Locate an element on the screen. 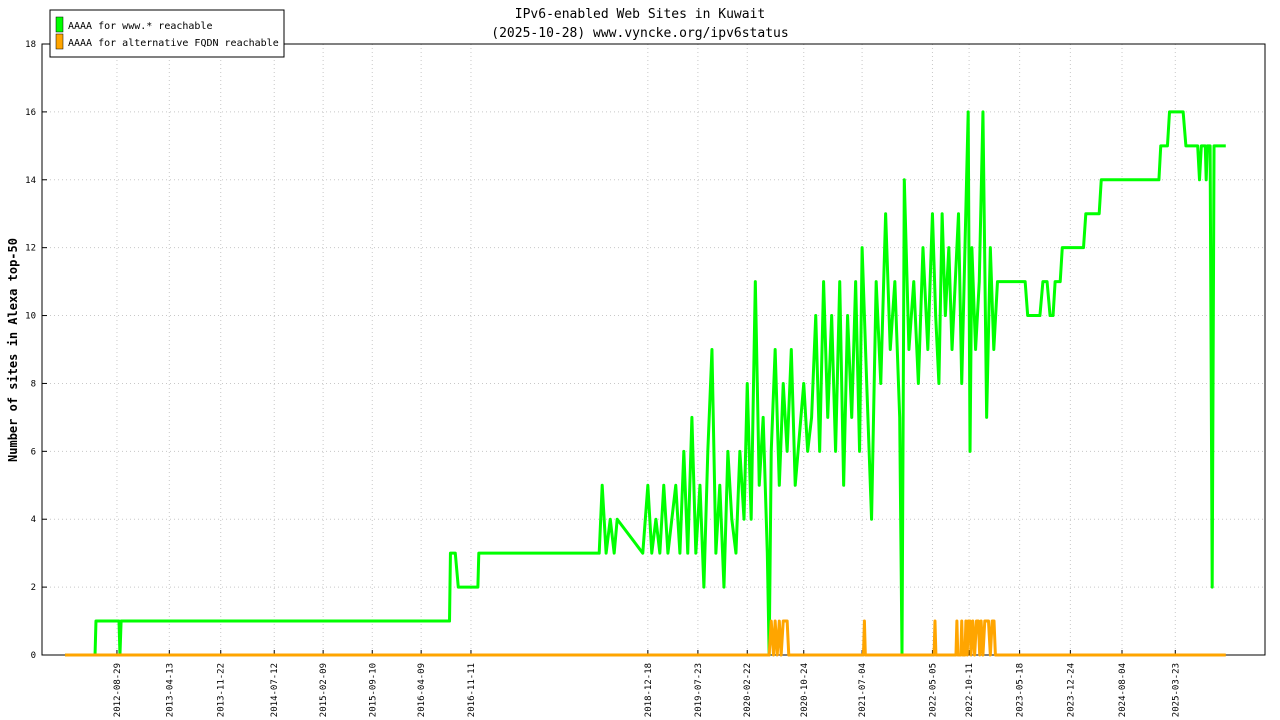 The width and height of the screenshot is (1280, 720). y-axis-label: Number of sites in Alexa top-50 is located at coordinates (13, 350).